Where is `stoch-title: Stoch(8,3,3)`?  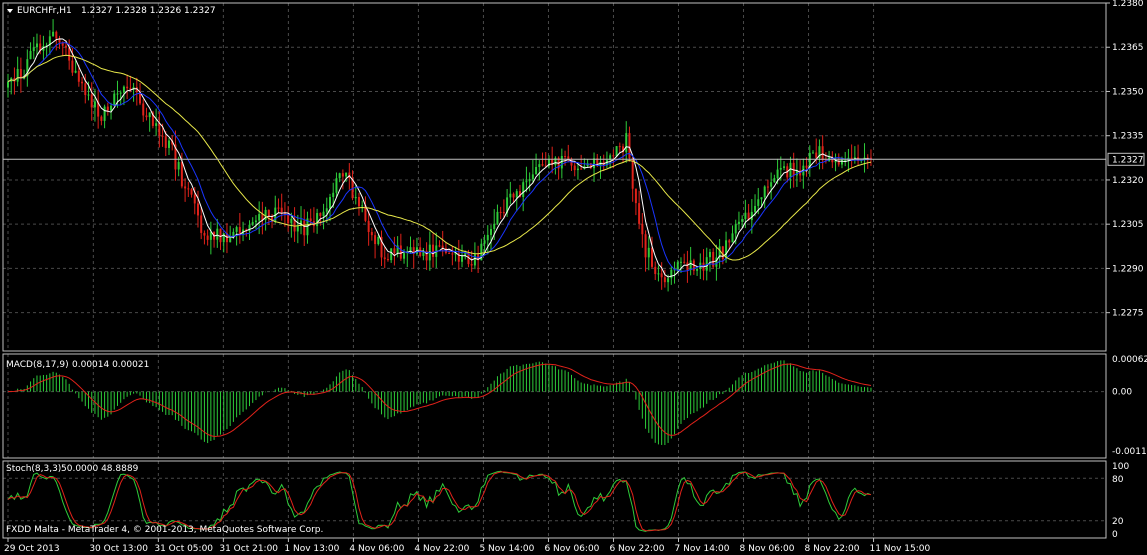 stoch-title: Stoch(8,3,3) is located at coordinates (33, 469).